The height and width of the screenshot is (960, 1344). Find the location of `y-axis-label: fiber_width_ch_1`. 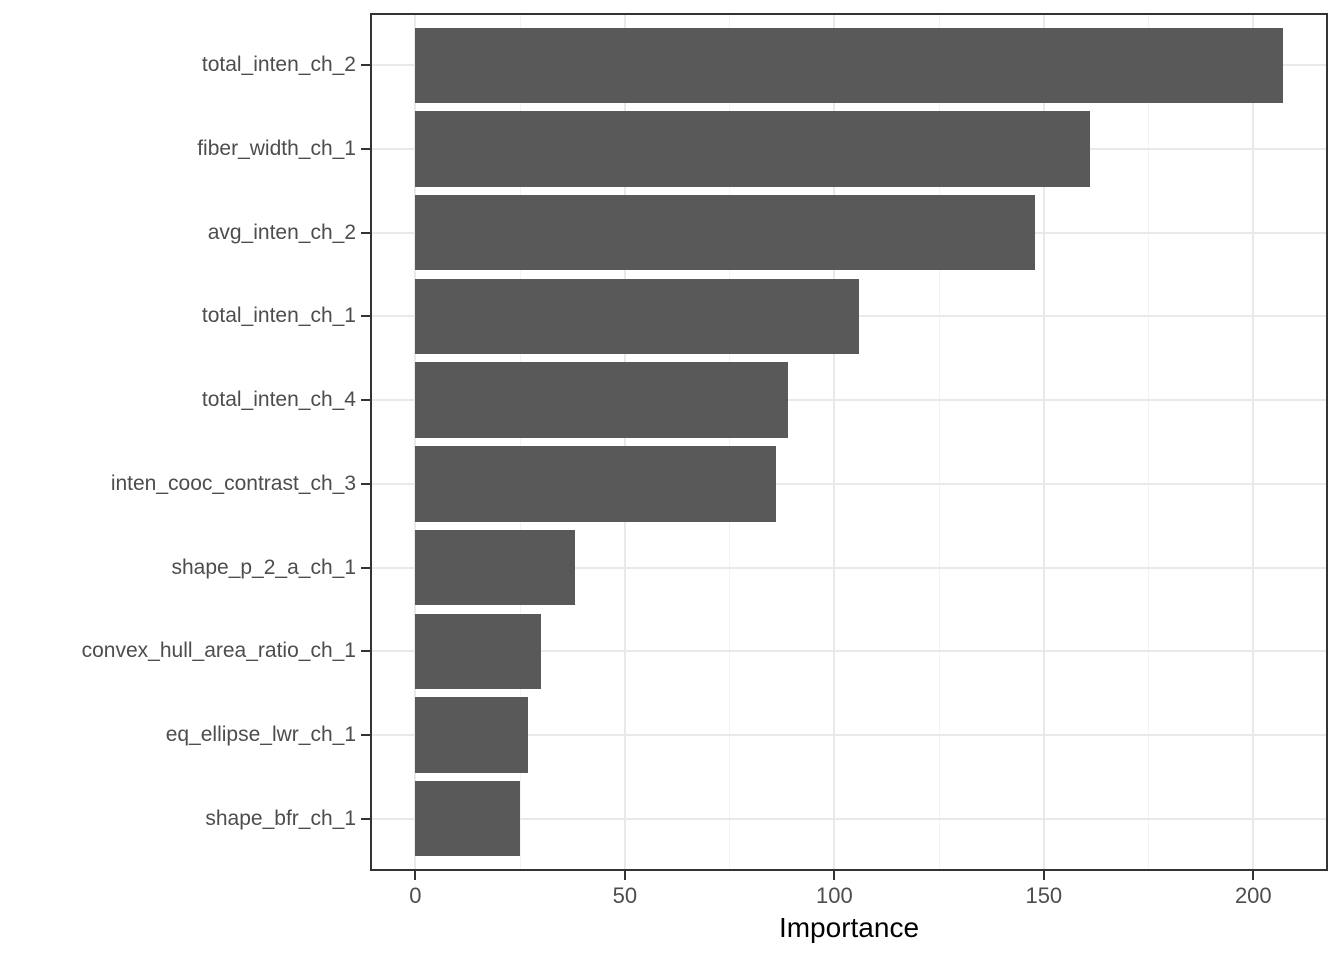

y-axis-label: fiber_width_ch_1 is located at coordinates (276, 148).